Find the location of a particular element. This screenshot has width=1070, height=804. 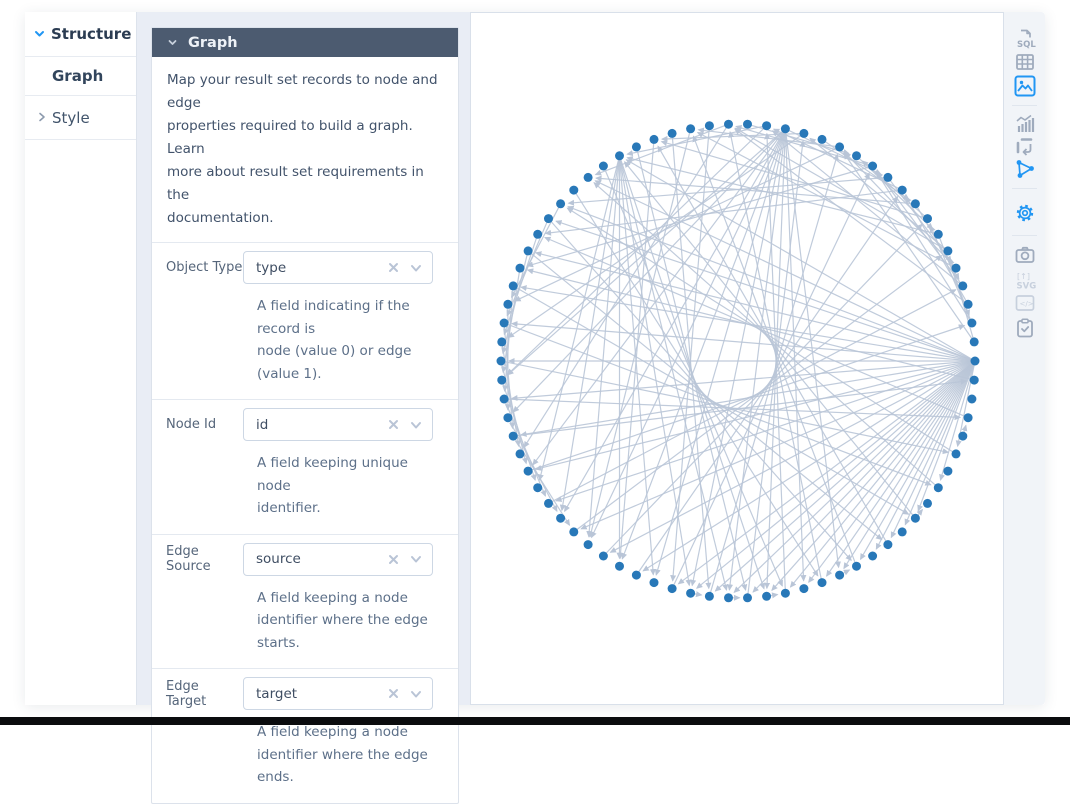

table-icon is located at coordinates (1025, 62).